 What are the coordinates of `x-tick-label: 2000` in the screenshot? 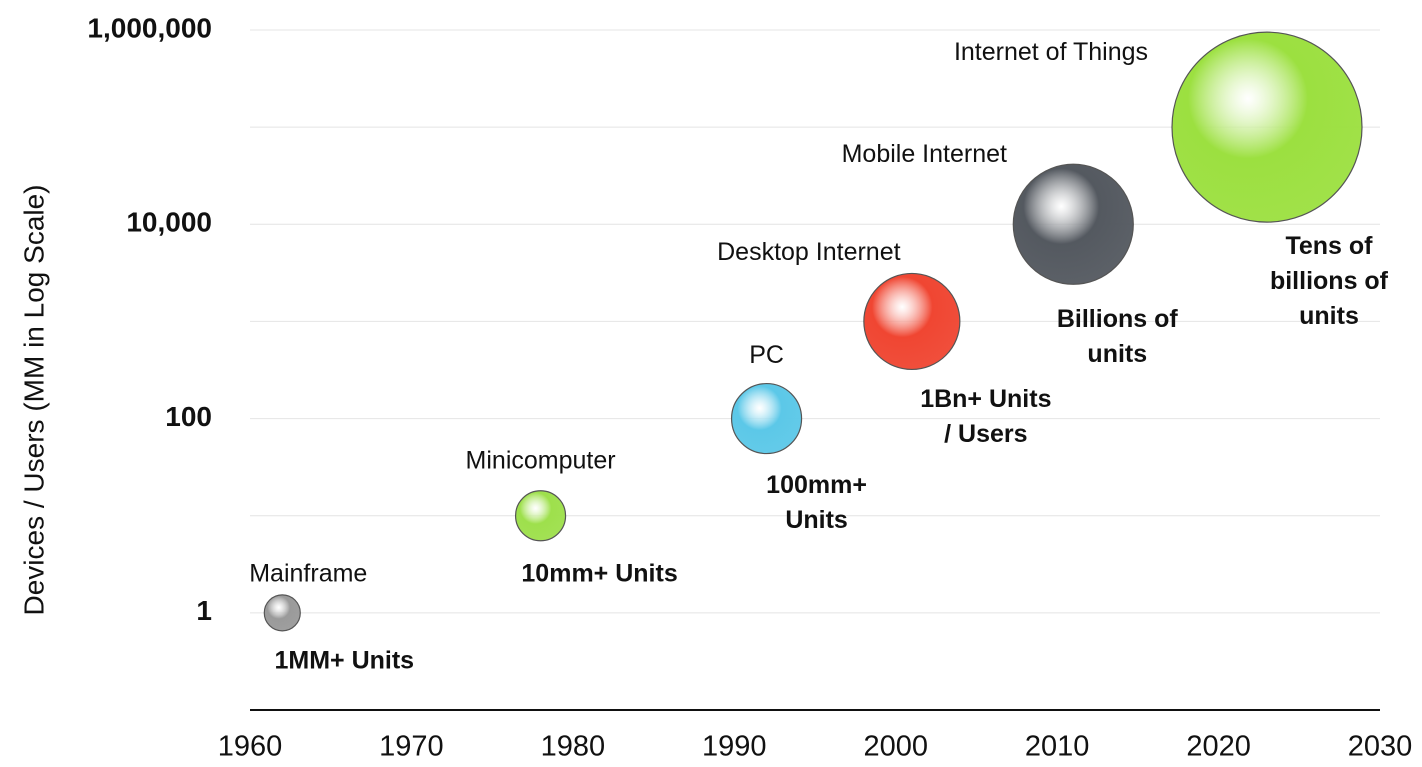 It's located at (895, 747).